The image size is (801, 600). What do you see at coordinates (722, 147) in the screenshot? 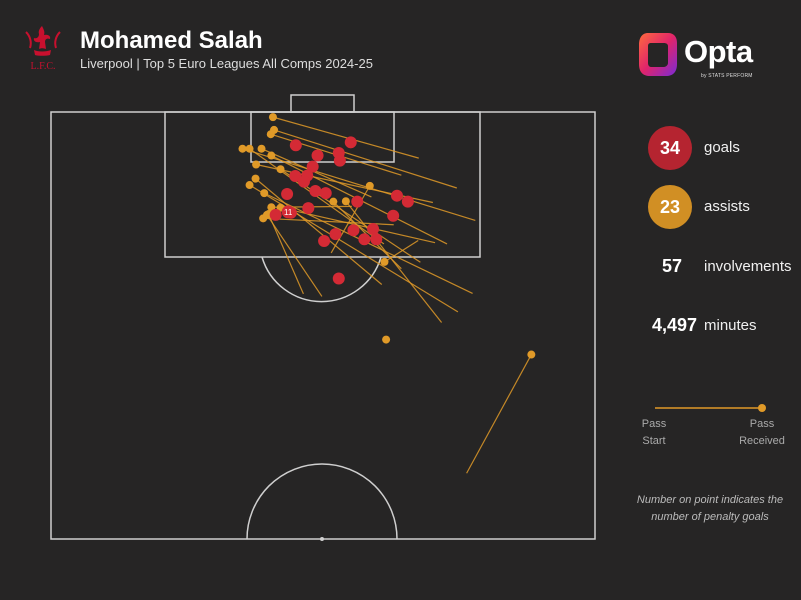
I see `goals-label: goals` at bounding box center [722, 147].